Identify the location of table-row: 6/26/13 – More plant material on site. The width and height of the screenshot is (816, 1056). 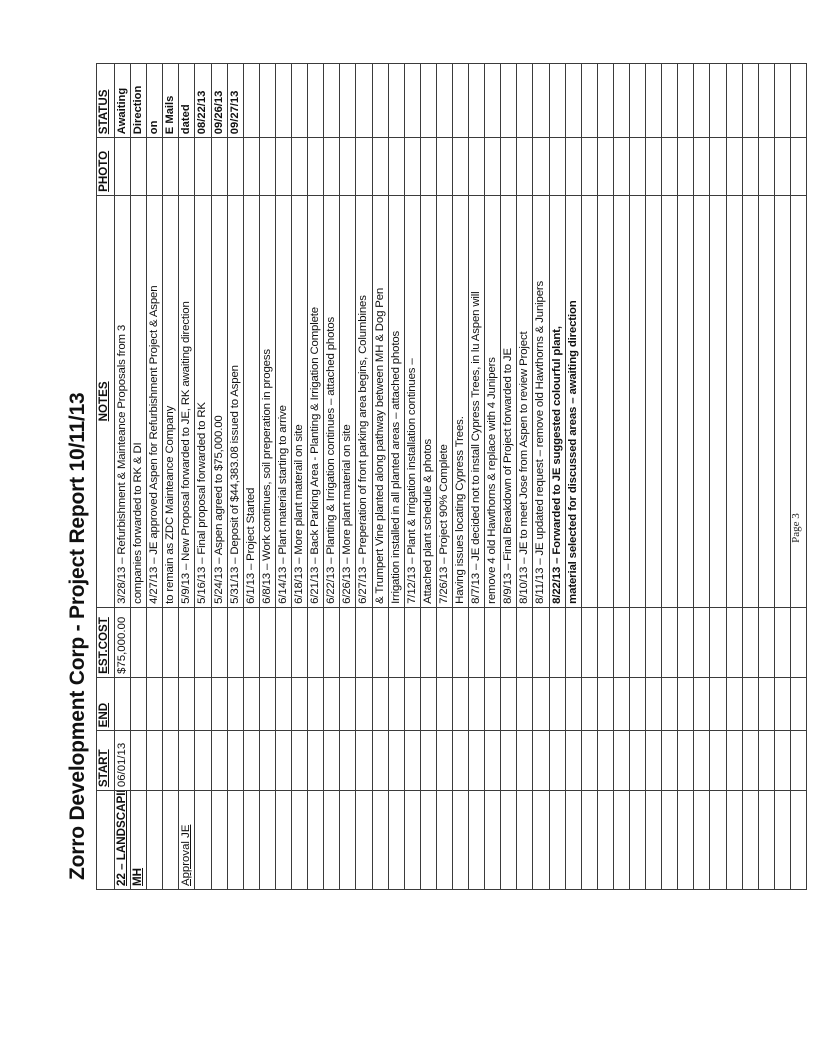
(347, 476).